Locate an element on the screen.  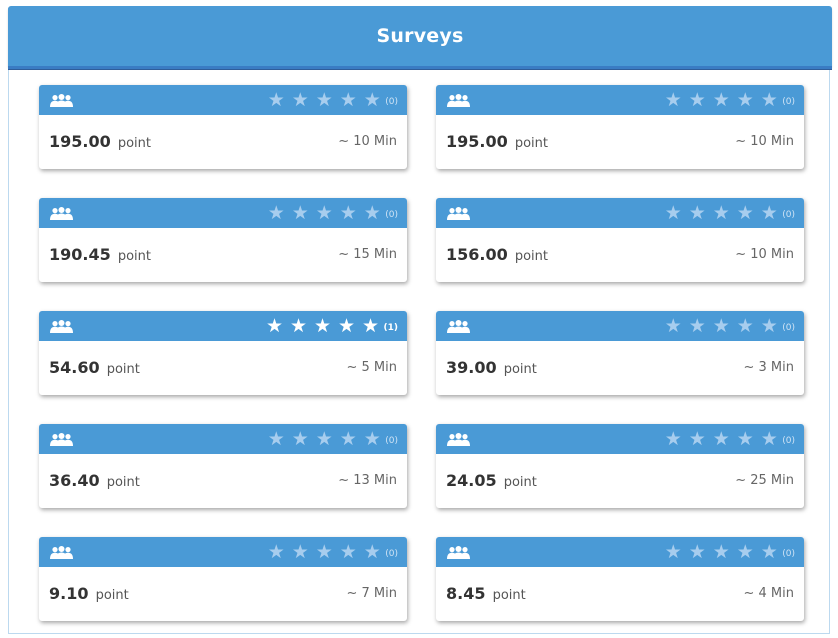
points-value: 36.40 is located at coordinates (74, 480).